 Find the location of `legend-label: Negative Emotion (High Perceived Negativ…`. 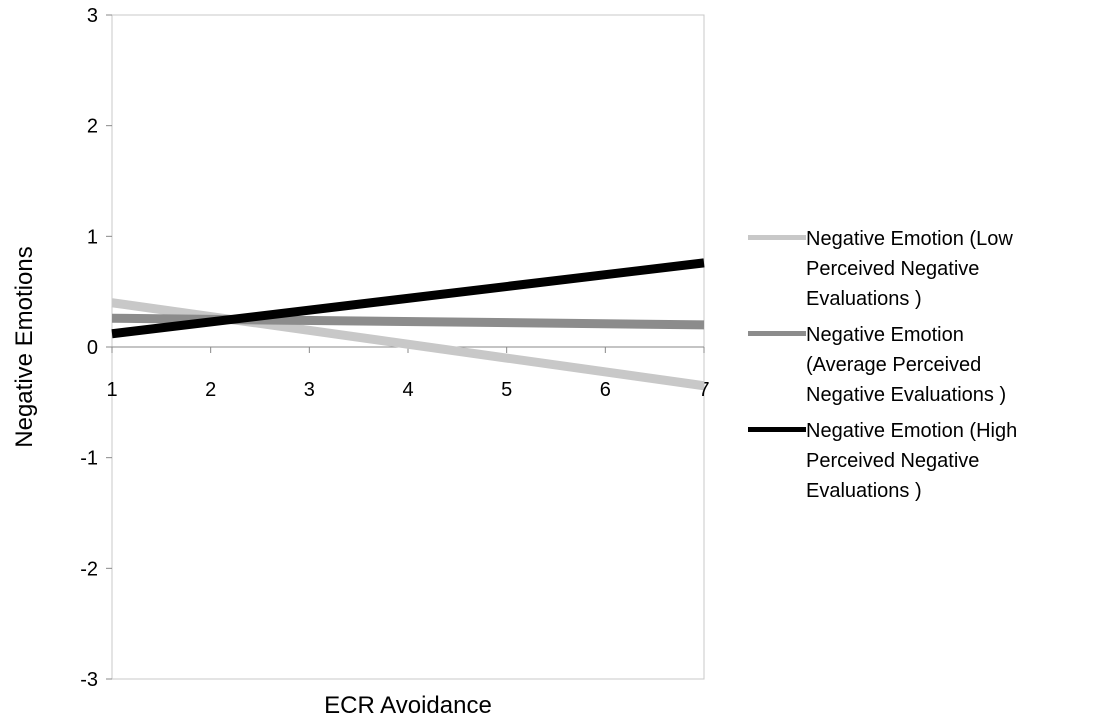

legend-label: Negative Emotion (High Perceived Negativ… is located at coordinates (912, 461).